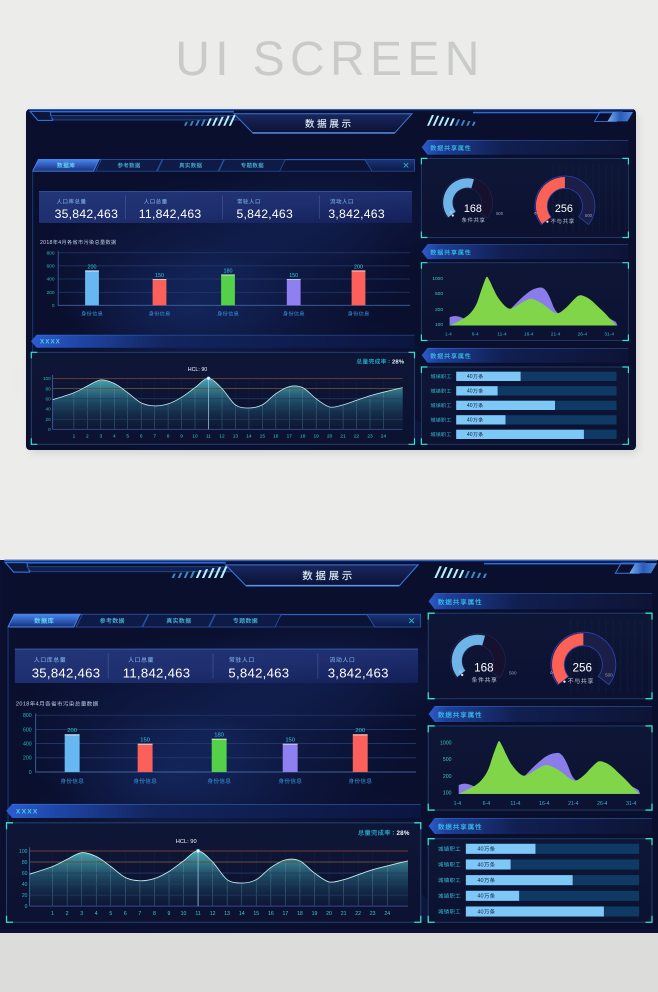 This screenshot has width=658, height=992. I want to click on svg-text: UI SCREEN, so click(330, 59).